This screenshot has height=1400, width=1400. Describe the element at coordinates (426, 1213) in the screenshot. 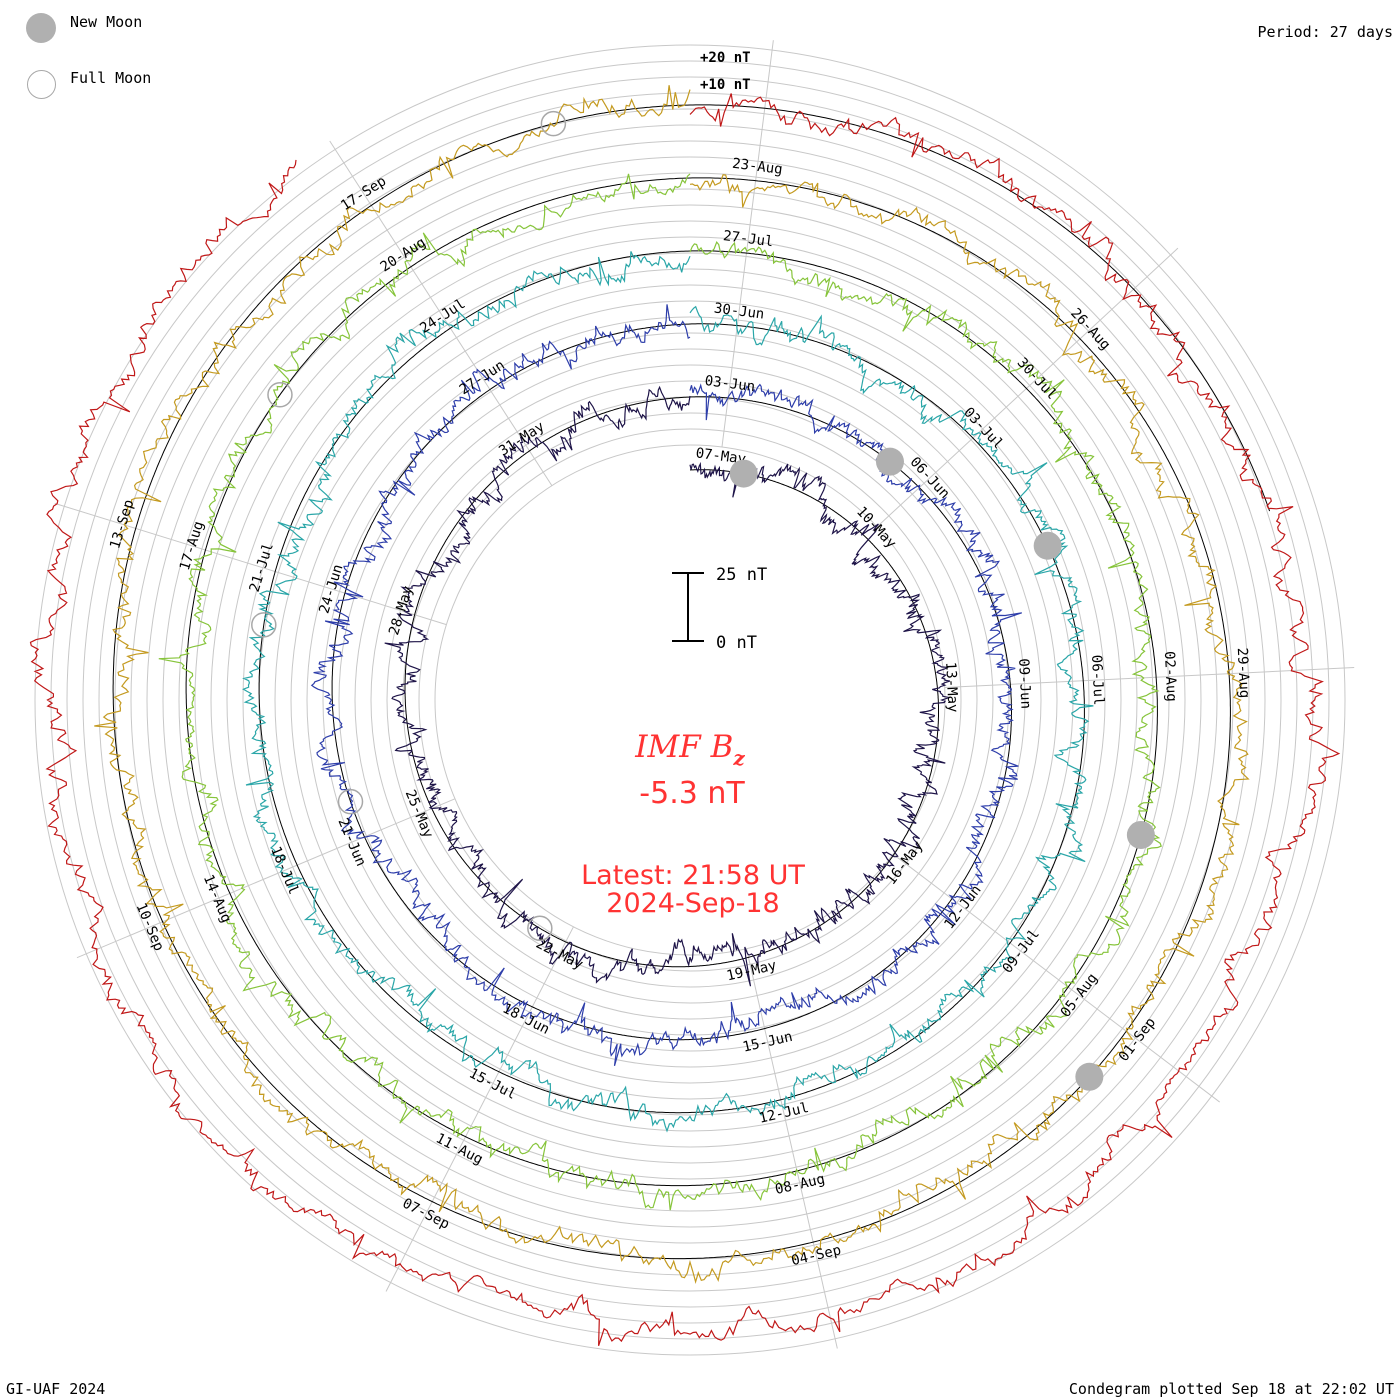

I see `date-tick-label: 07-Sep` at that location.